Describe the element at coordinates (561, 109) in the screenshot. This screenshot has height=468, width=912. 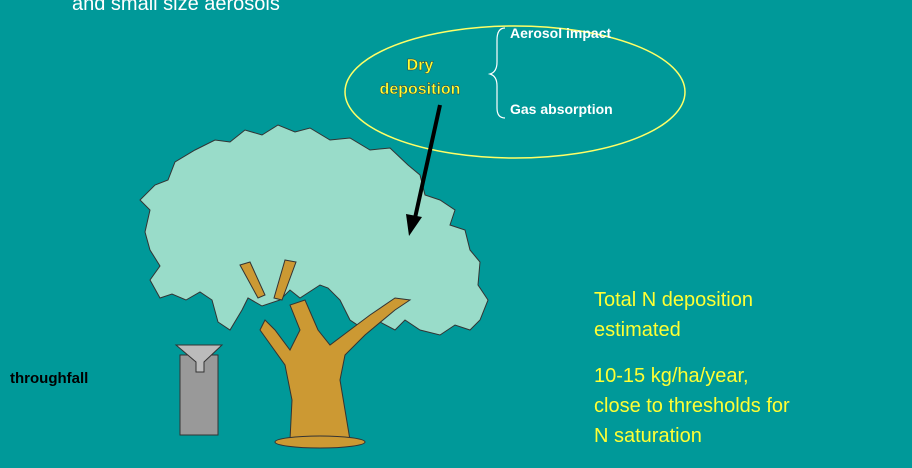
I see `branch-label: Gas absorption` at that location.